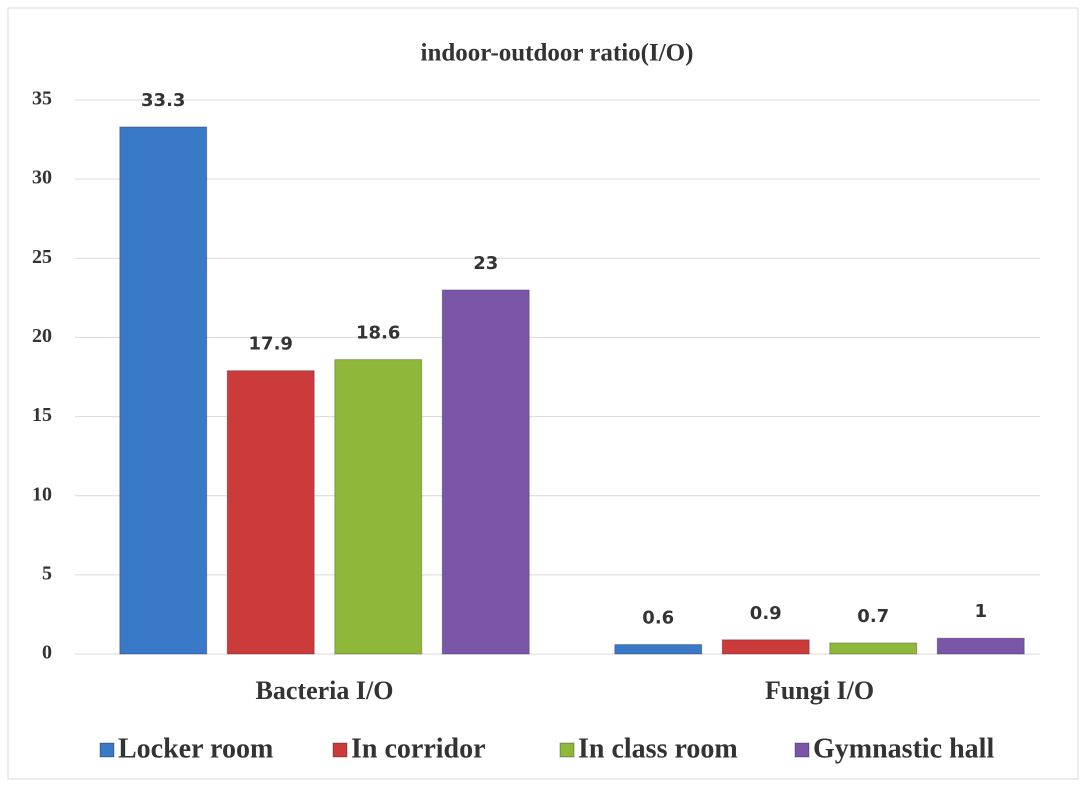  What do you see at coordinates (42, 178) in the screenshot?
I see `y-tick-label: 30` at bounding box center [42, 178].